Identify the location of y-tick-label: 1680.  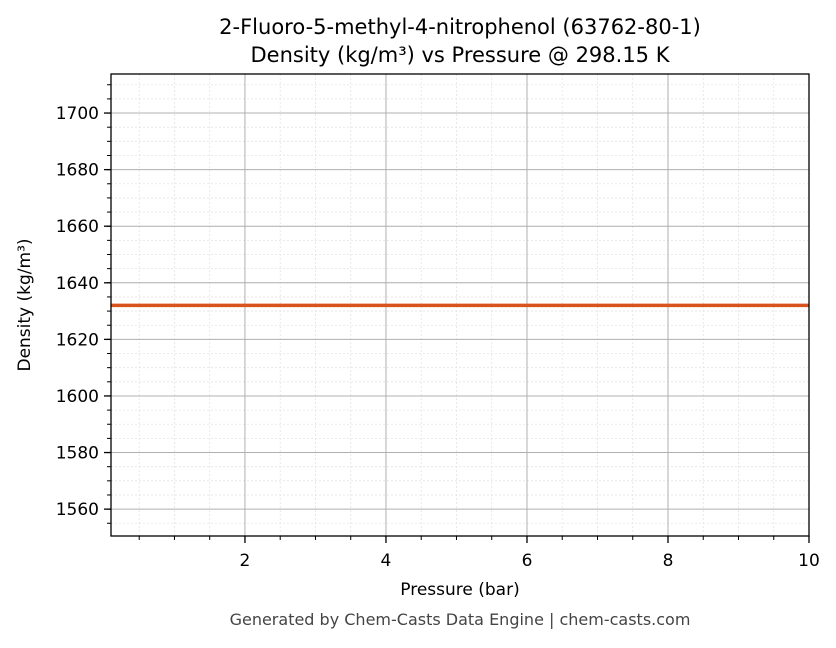
(77, 171).